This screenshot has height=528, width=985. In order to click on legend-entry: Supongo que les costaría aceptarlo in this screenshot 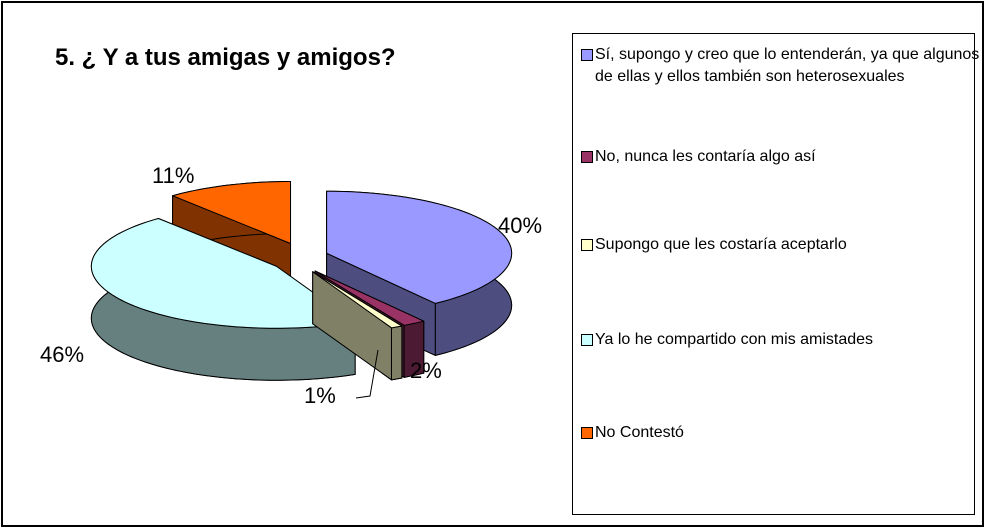, I will do `click(782, 245)`.